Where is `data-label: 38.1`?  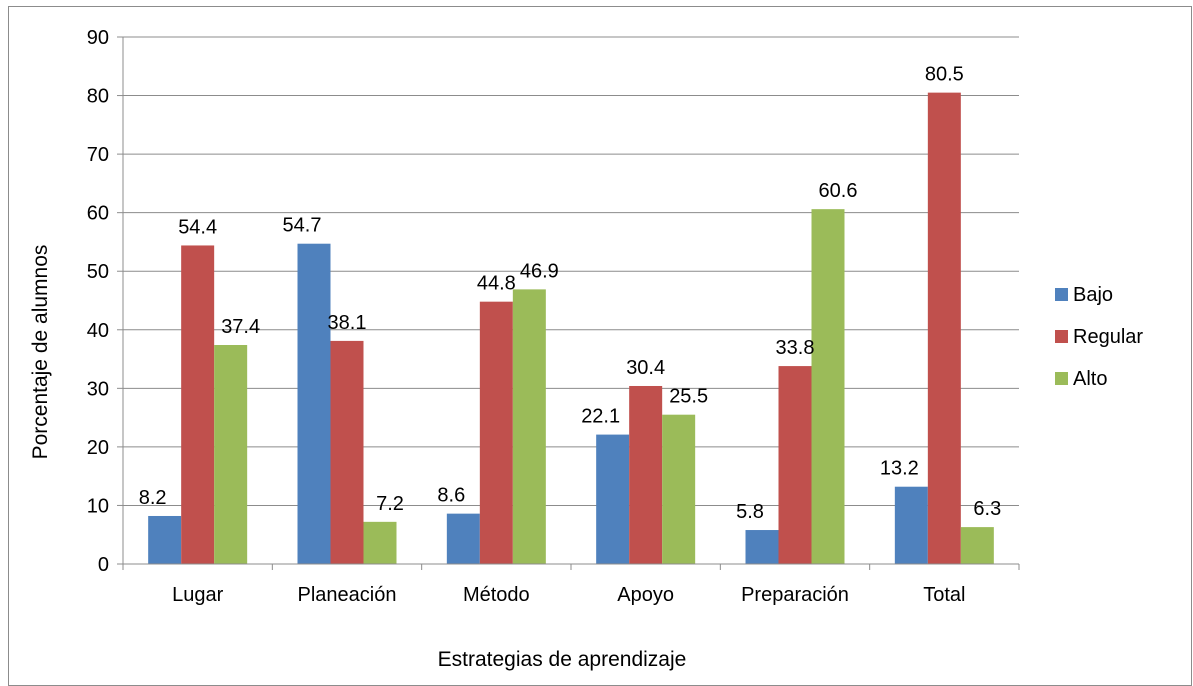 data-label: 38.1 is located at coordinates (347, 323).